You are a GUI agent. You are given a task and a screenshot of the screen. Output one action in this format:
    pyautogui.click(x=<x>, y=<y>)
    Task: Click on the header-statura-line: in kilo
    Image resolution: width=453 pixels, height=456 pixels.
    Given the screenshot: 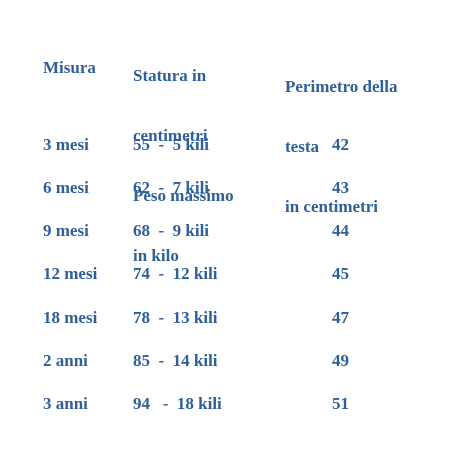 What is the action you would take?
    pyautogui.click(x=156, y=255)
    